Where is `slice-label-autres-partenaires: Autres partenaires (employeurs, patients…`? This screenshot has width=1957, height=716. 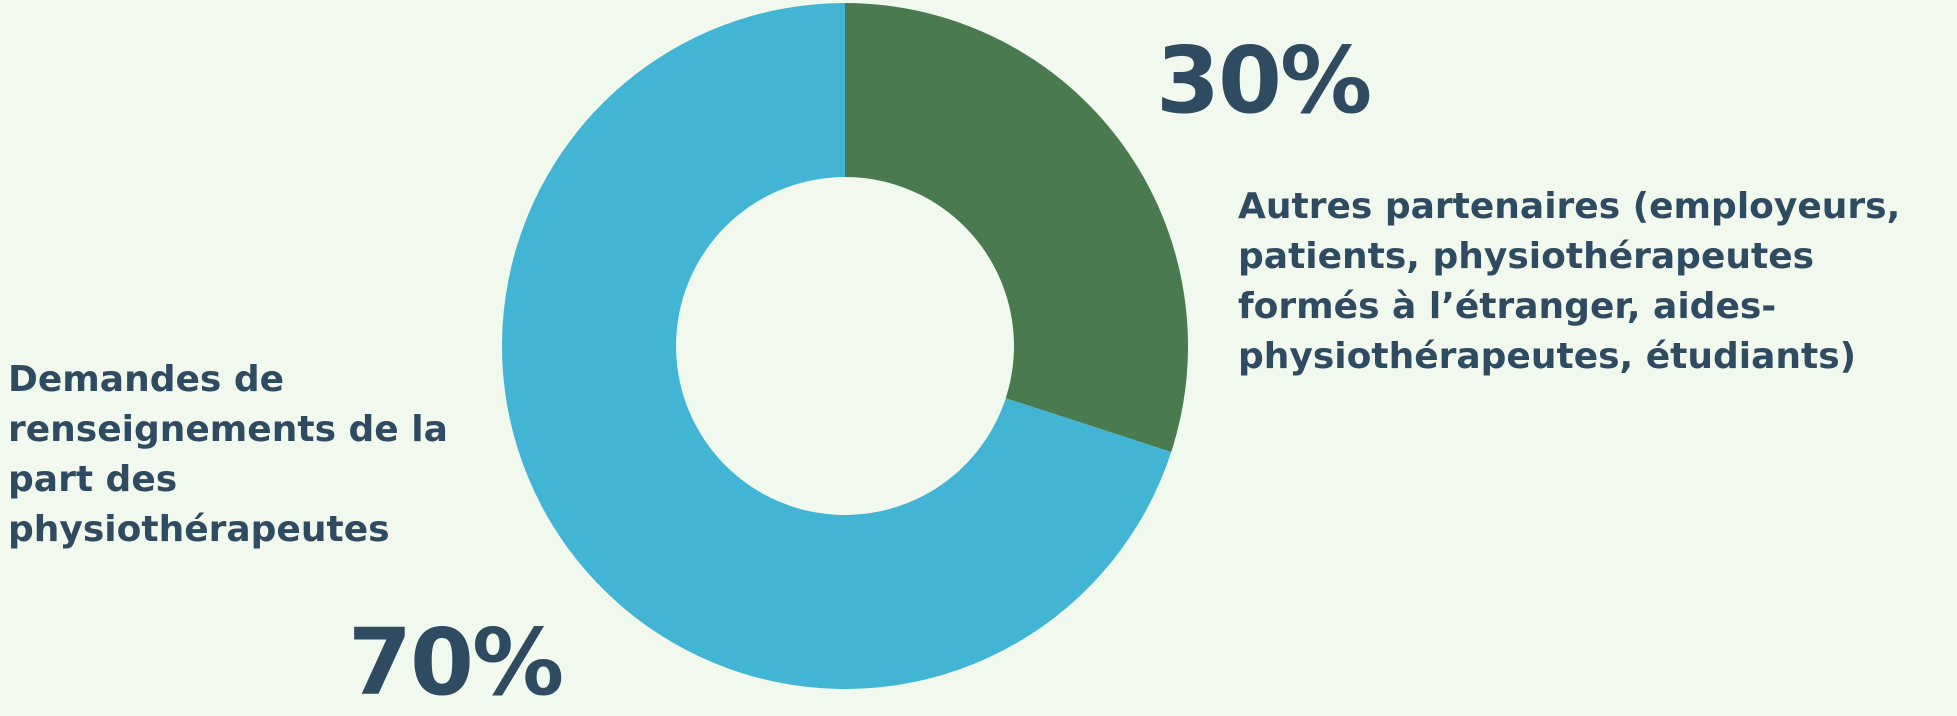
slice-label-autres-partenaires: Autres partenaires (employeurs, patients… is located at coordinates (1569, 281).